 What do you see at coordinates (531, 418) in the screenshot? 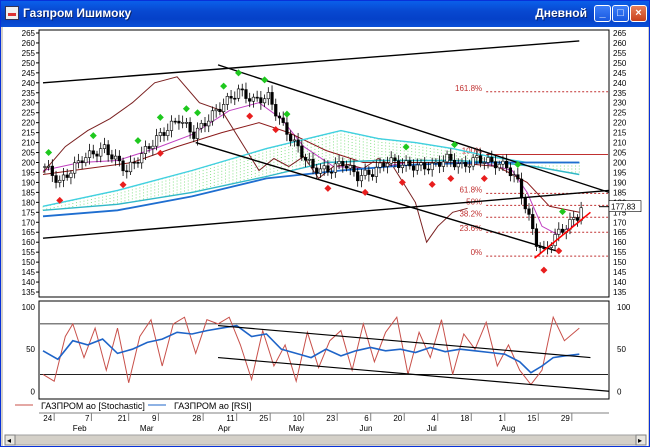
I see `day-tick-label: 15` at bounding box center [531, 418].